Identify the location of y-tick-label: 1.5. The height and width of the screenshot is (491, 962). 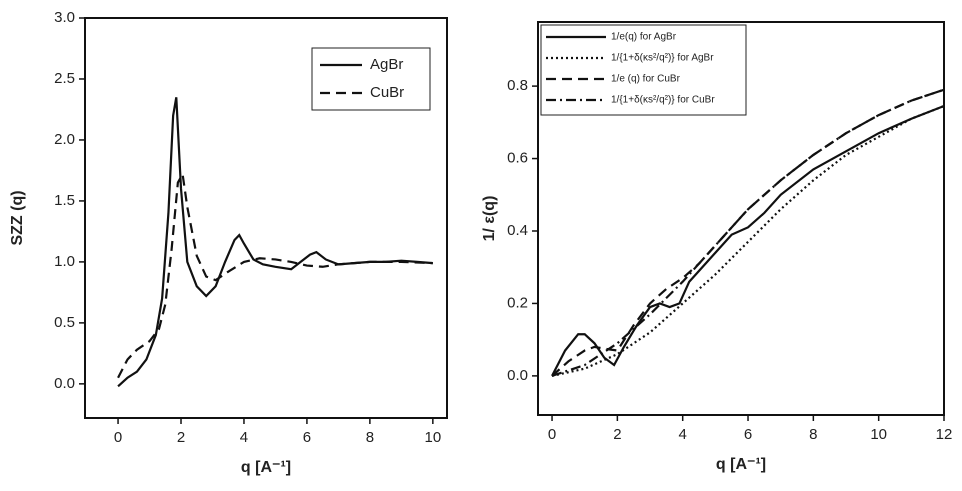
(64, 200).